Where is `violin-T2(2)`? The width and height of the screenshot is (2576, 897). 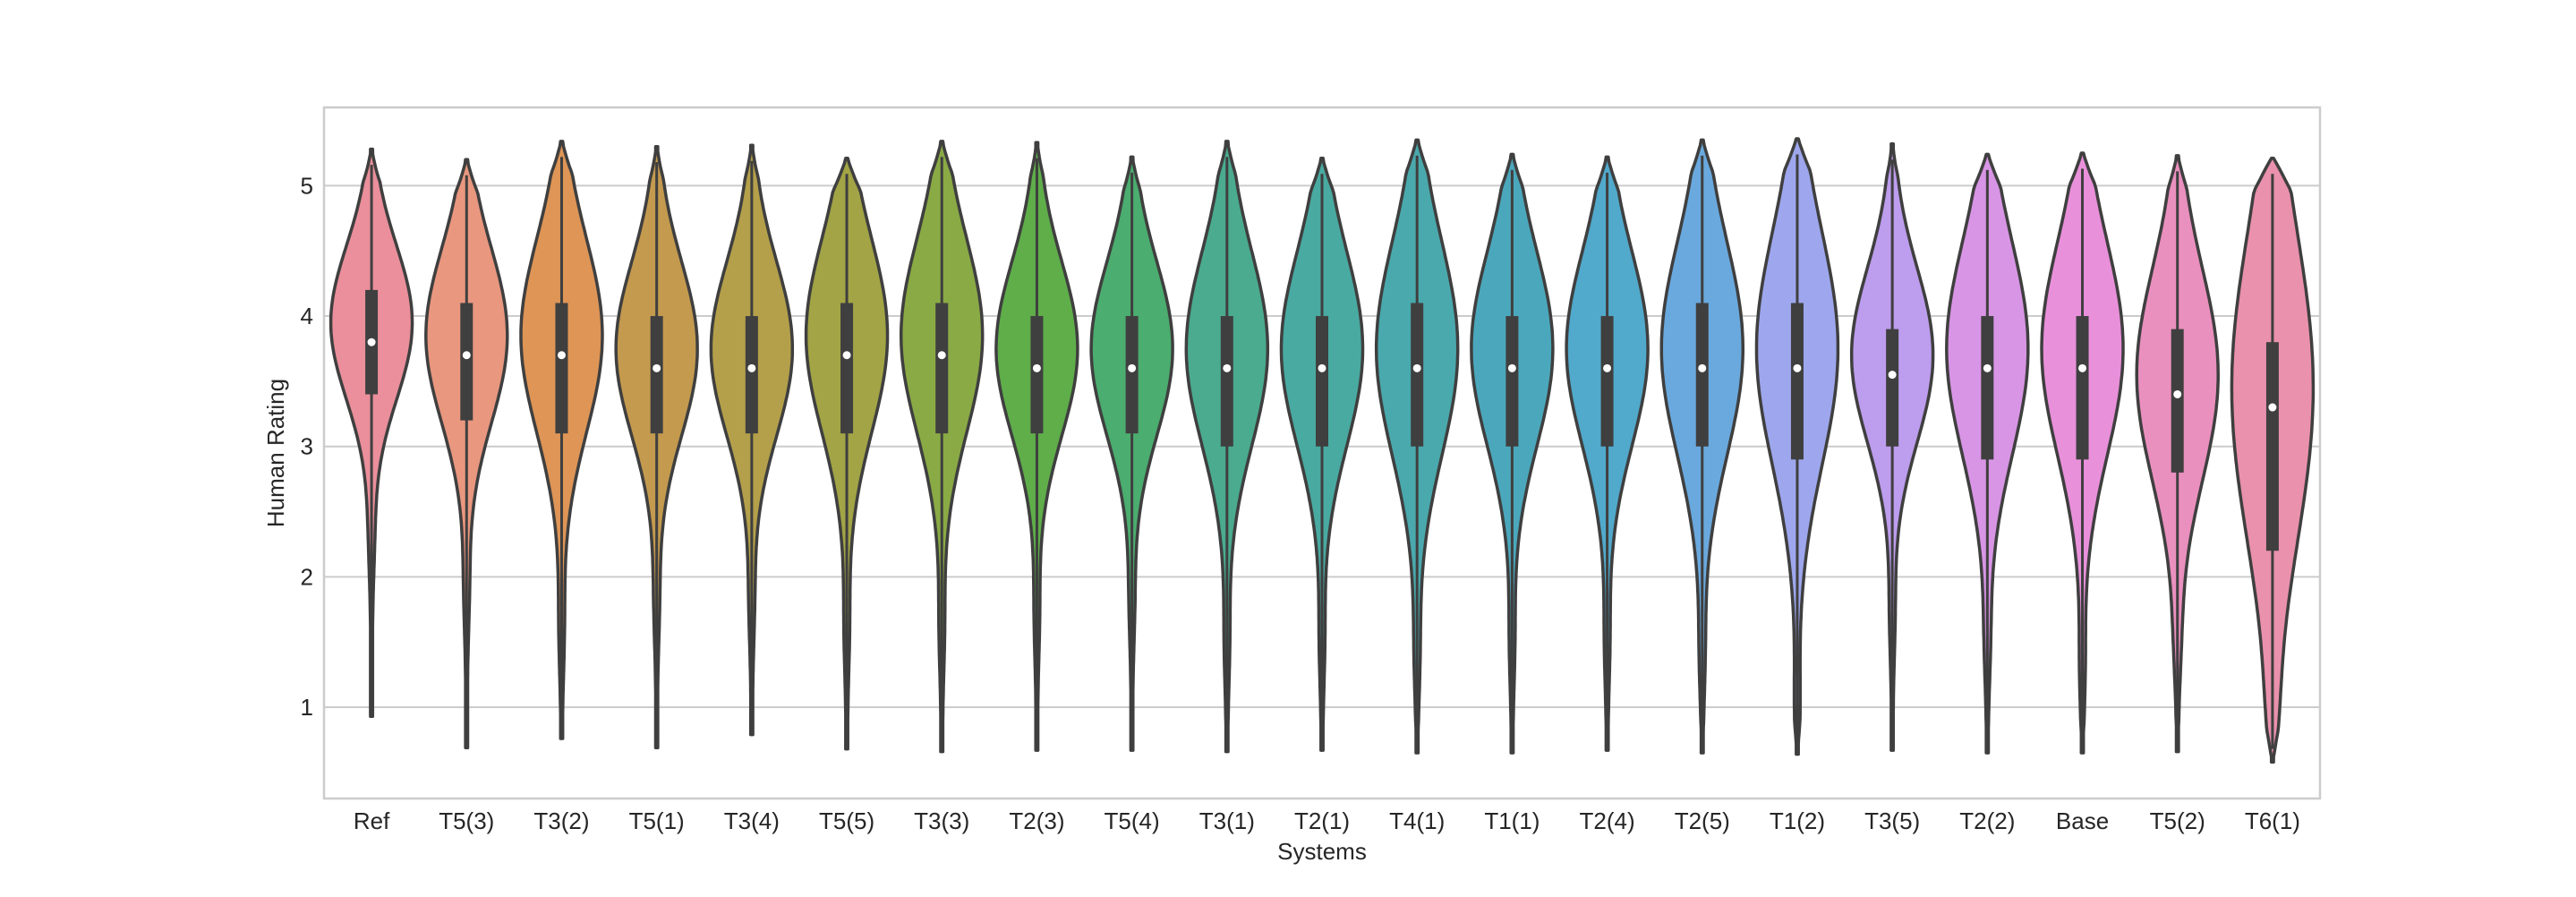 violin-T2(2) is located at coordinates (1987, 453).